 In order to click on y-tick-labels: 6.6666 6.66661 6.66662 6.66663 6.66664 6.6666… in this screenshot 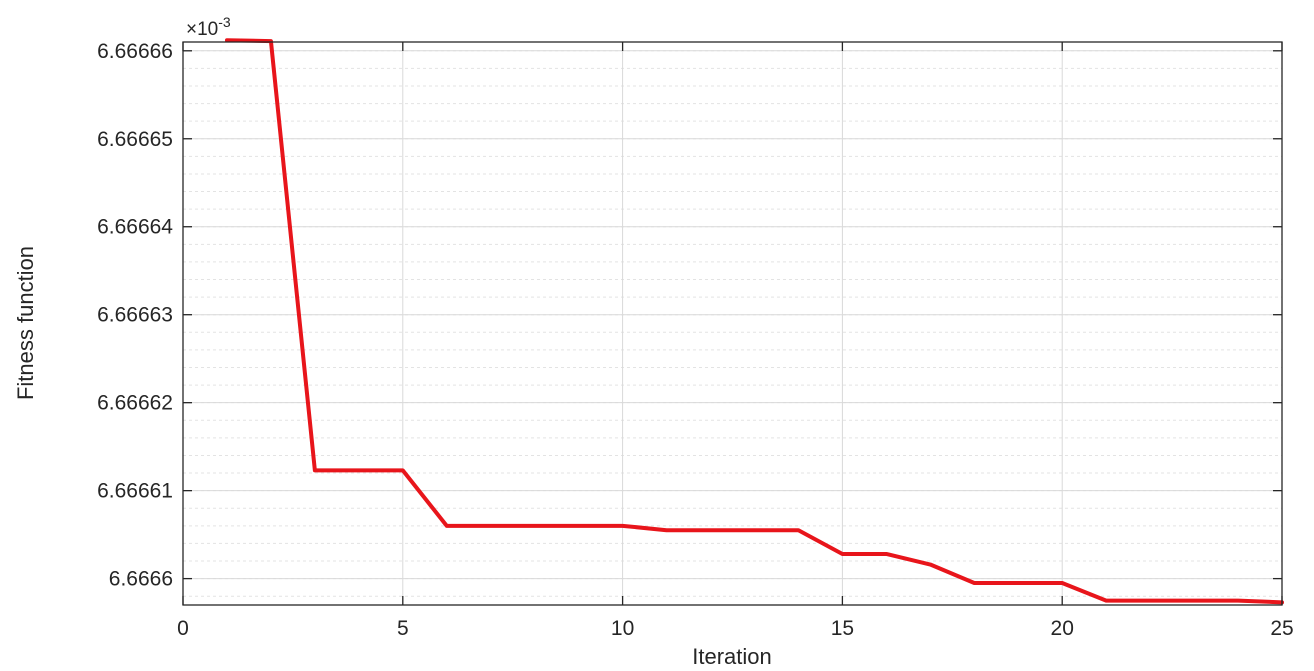, I will do `click(135, 315)`.